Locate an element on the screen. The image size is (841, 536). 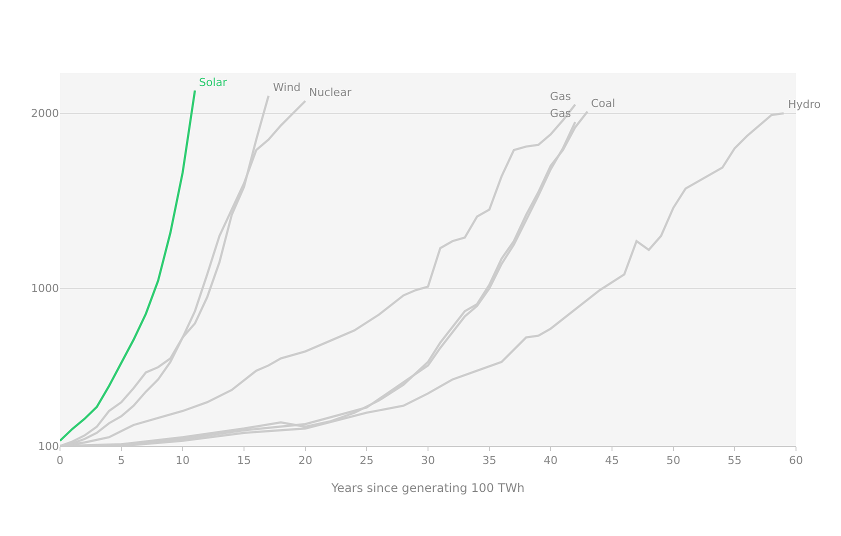
x-tick-label: 40 is located at coordinates (551, 461).